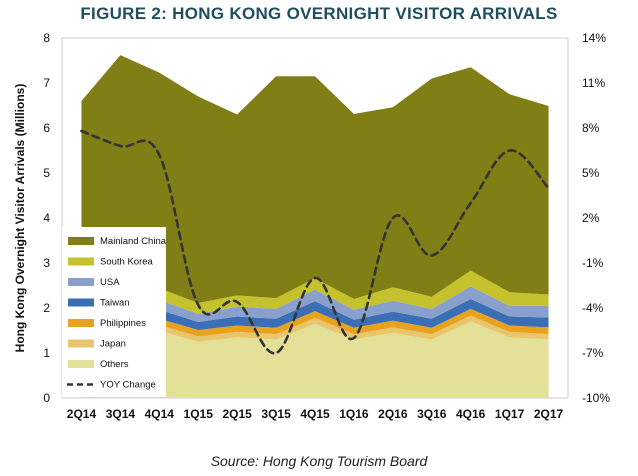 The height and width of the screenshot is (476, 638). What do you see at coordinates (114, 364) in the screenshot?
I see `legend-label-others: Others` at bounding box center [114, 364].